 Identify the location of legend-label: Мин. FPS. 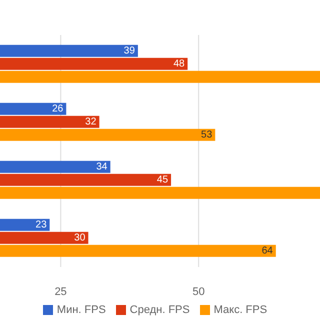
(81, 310).